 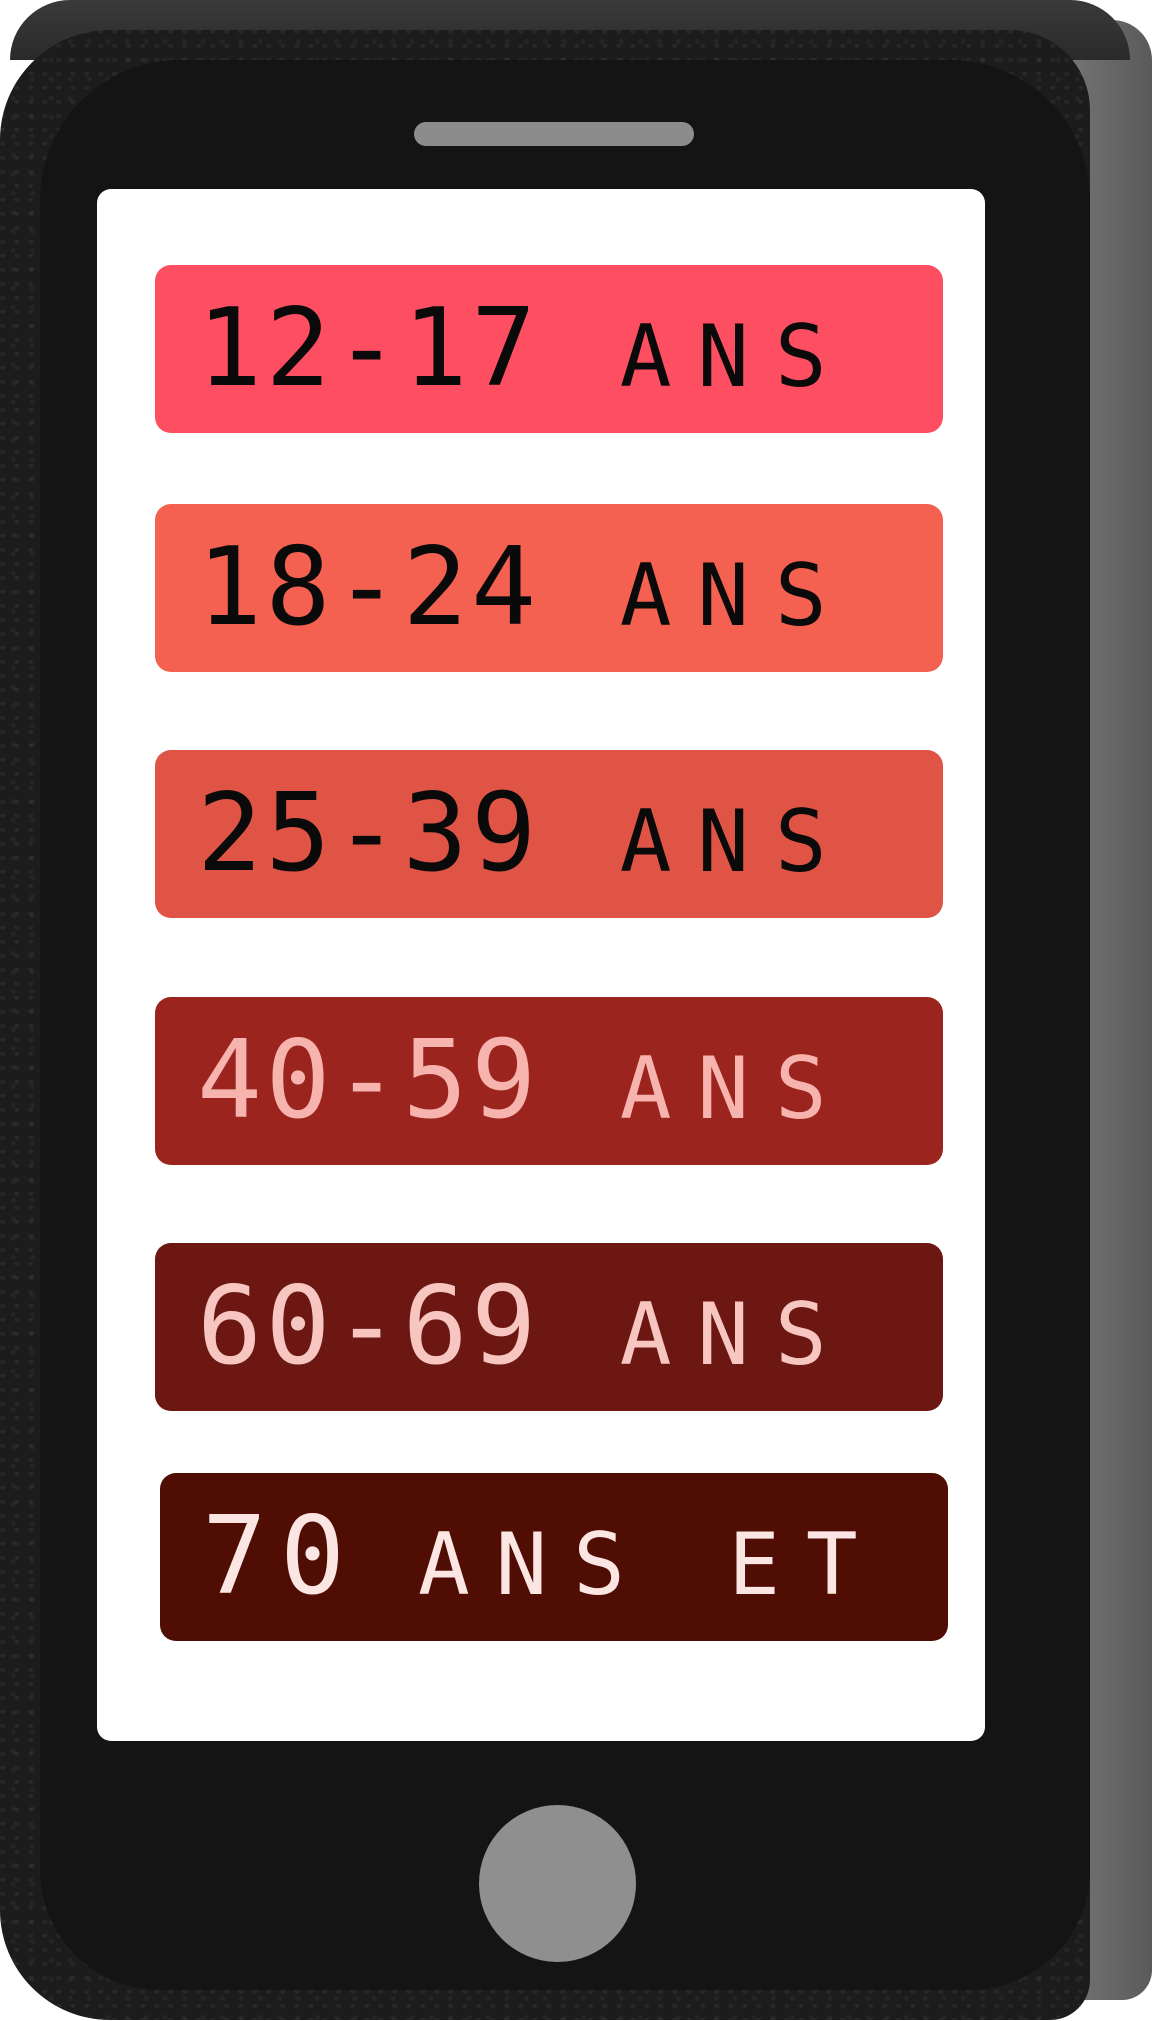 What do you see at coordinates (549, 1081) in the screenshot?
I see `age-group-button-40-59: 40-59 ANS` at bounding box center [549, 1081].